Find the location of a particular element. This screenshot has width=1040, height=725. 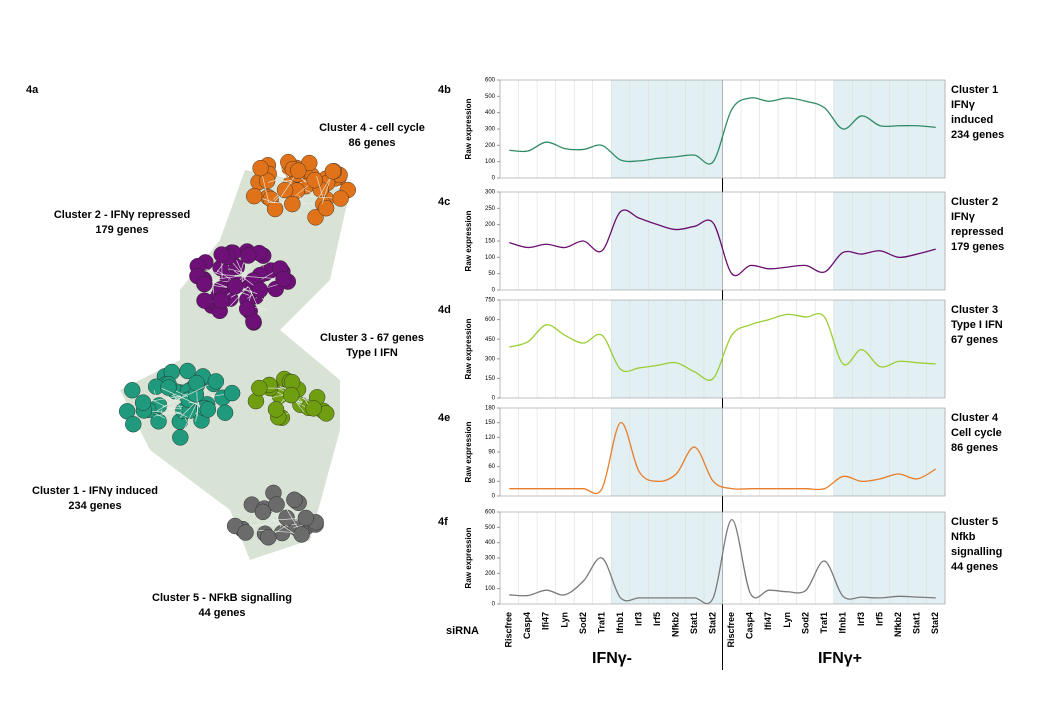

panel-label: 4d is located at coordinates (444, 310).